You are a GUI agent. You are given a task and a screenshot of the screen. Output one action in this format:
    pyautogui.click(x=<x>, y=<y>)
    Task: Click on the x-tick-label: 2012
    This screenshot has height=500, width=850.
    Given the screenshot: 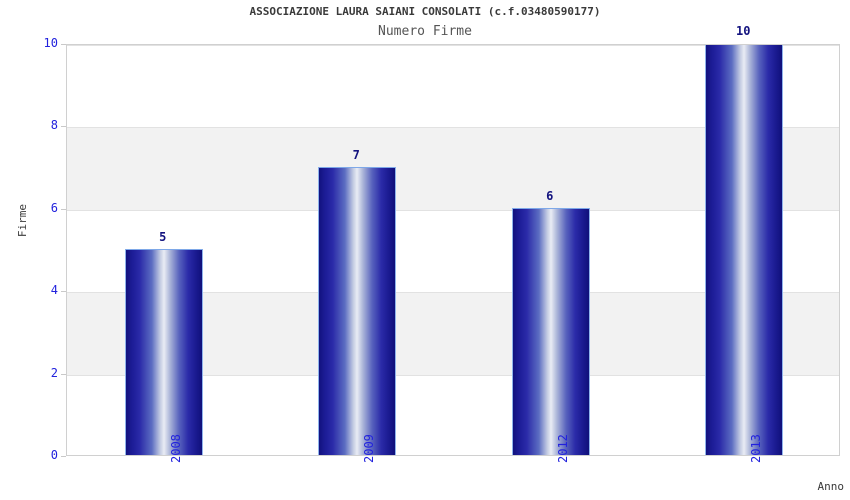 What is the action you would take?
    pyautogui.click(x=562, y=448)
    